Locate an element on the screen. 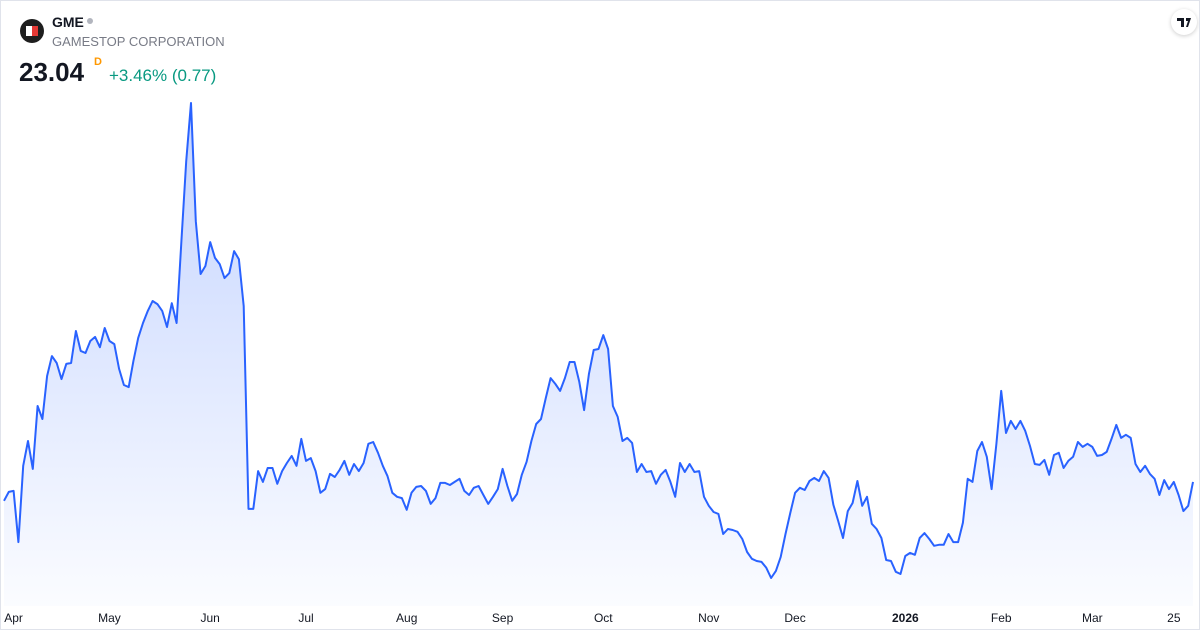 The image size is (1200, 630). company-name: GAMESTOP CORPORATION is located at coordinates (138, 41).